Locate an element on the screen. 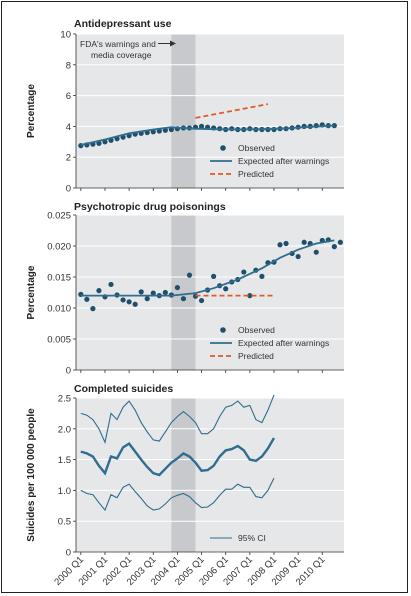 The image size is (411, 596). annotation-text: media coverage is located at coordinates (121, 55).